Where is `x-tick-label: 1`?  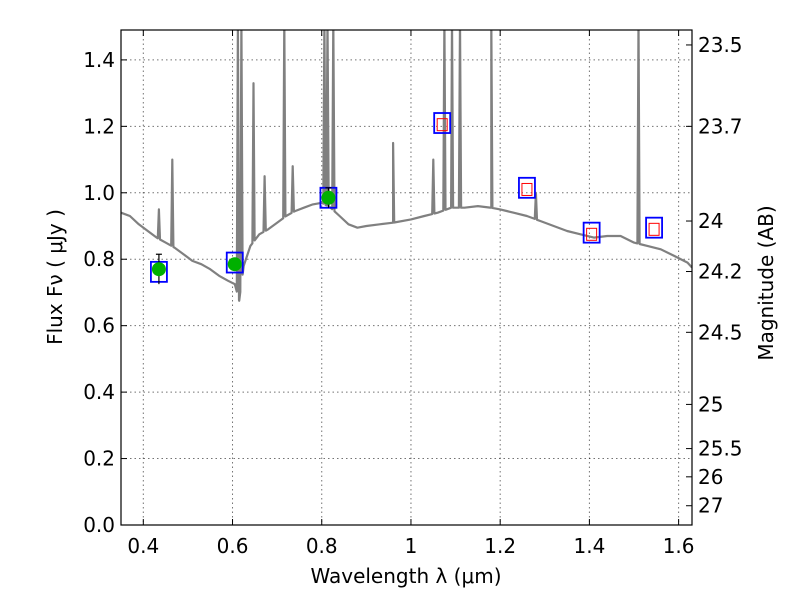
x-tick-label: 1 is located at coordinates (411, 546).